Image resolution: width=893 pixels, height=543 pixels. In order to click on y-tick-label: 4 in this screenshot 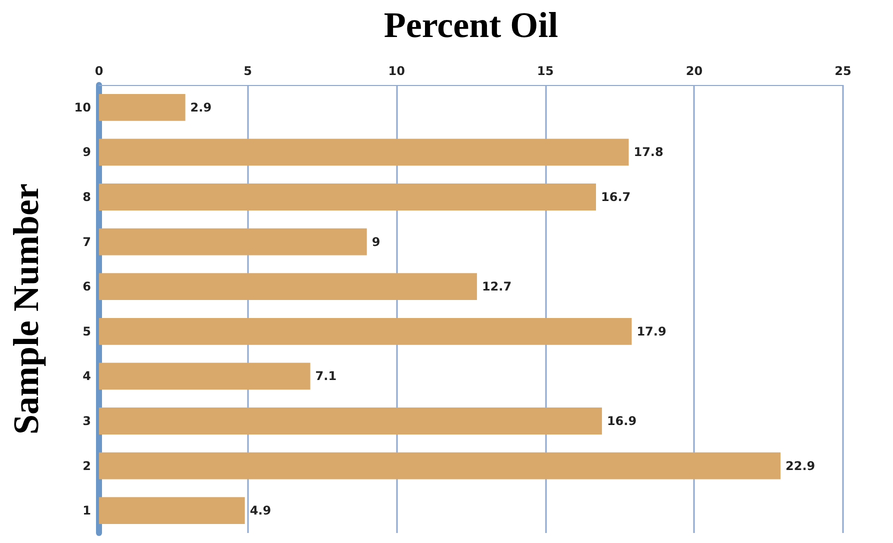, I will do `click(86, 376)`.